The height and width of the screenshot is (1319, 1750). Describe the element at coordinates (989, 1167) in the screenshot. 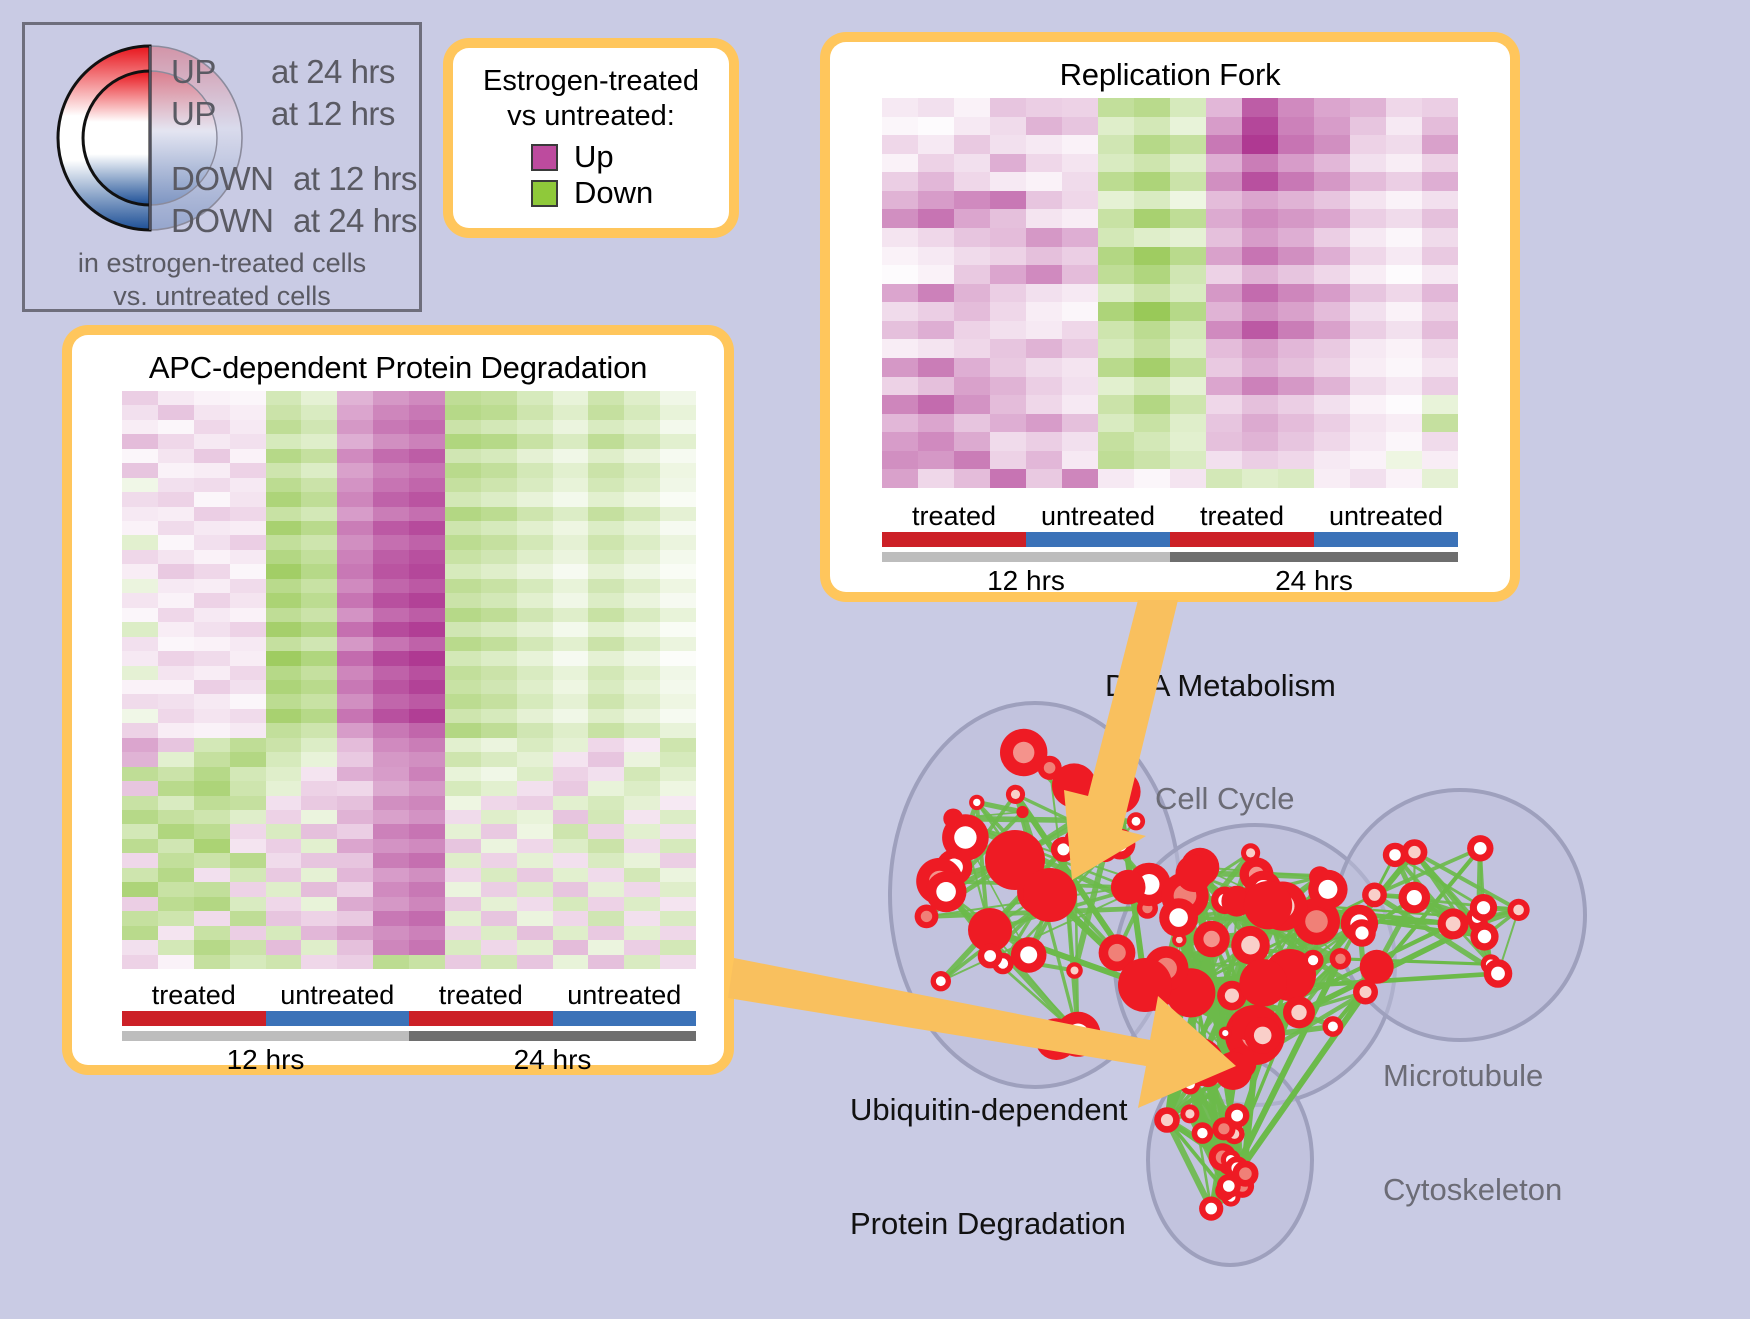

I see `cluster-label-ubiquitin-degradation: Ubiquitin-dependent Protein Degradation` at that location.